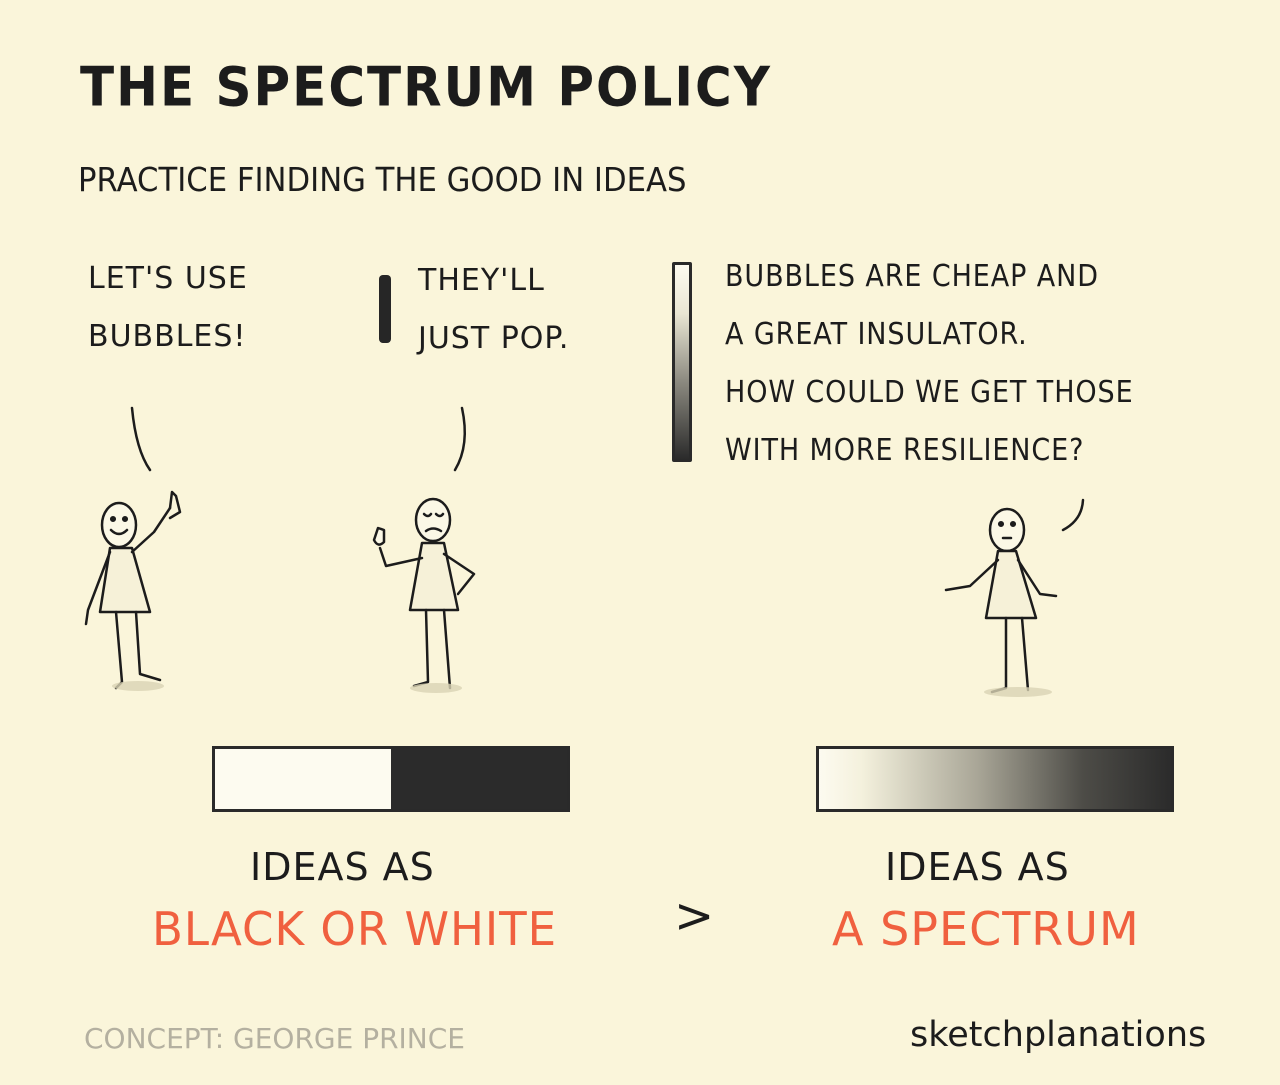 This screenshot has height=1085, width=1280. I want to click on white-half, so click(303, 779).